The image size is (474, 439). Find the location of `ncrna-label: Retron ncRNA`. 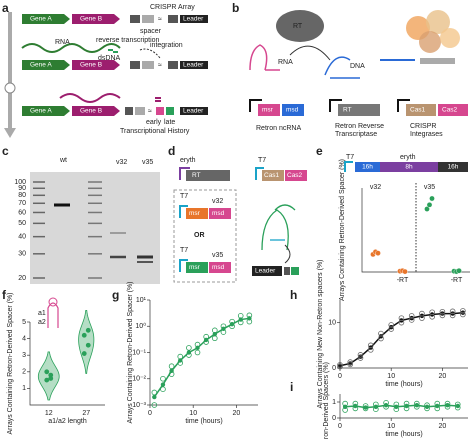

ncrna-label: Retron ncRNA is located at coordinates (278, 128).